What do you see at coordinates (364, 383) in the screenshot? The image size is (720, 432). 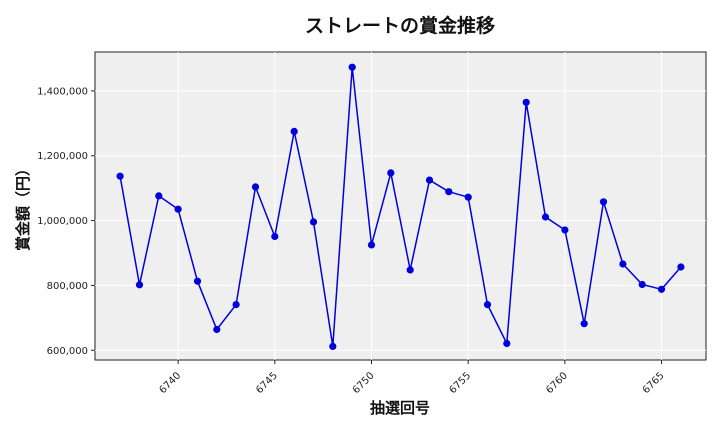 I see `x-tick-label: 6750` at bounding box center [364, 383].